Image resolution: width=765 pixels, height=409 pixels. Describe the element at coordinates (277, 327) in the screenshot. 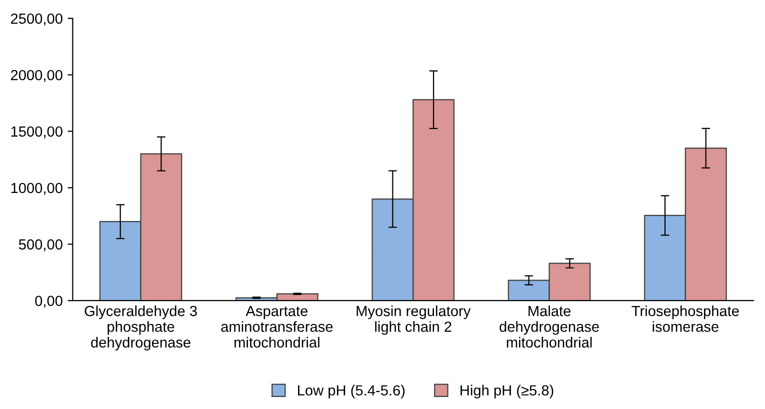

I see `x-tick-label: Aspartate aminotransferase mitochondrial` at that location.